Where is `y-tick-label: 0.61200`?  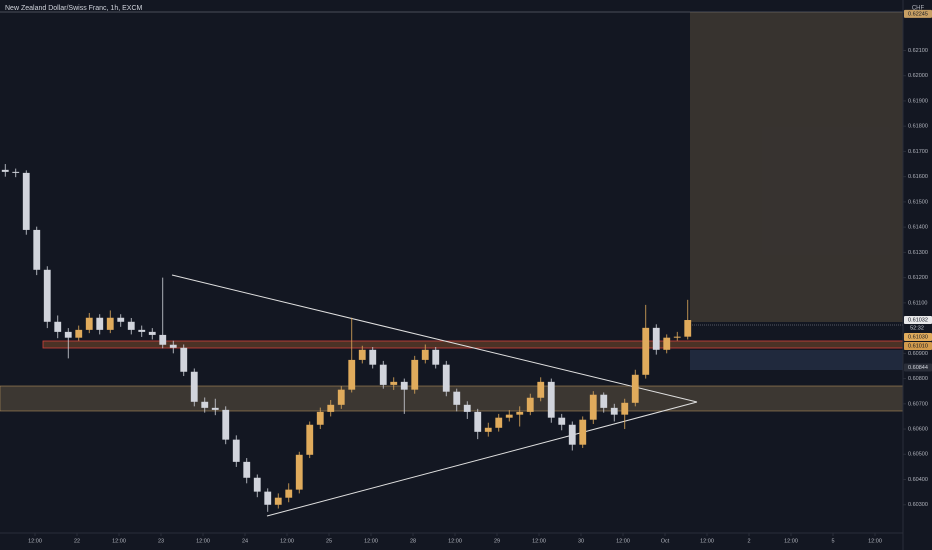
y-tick-label: 0.61200 is located at coordinates (918, 278).